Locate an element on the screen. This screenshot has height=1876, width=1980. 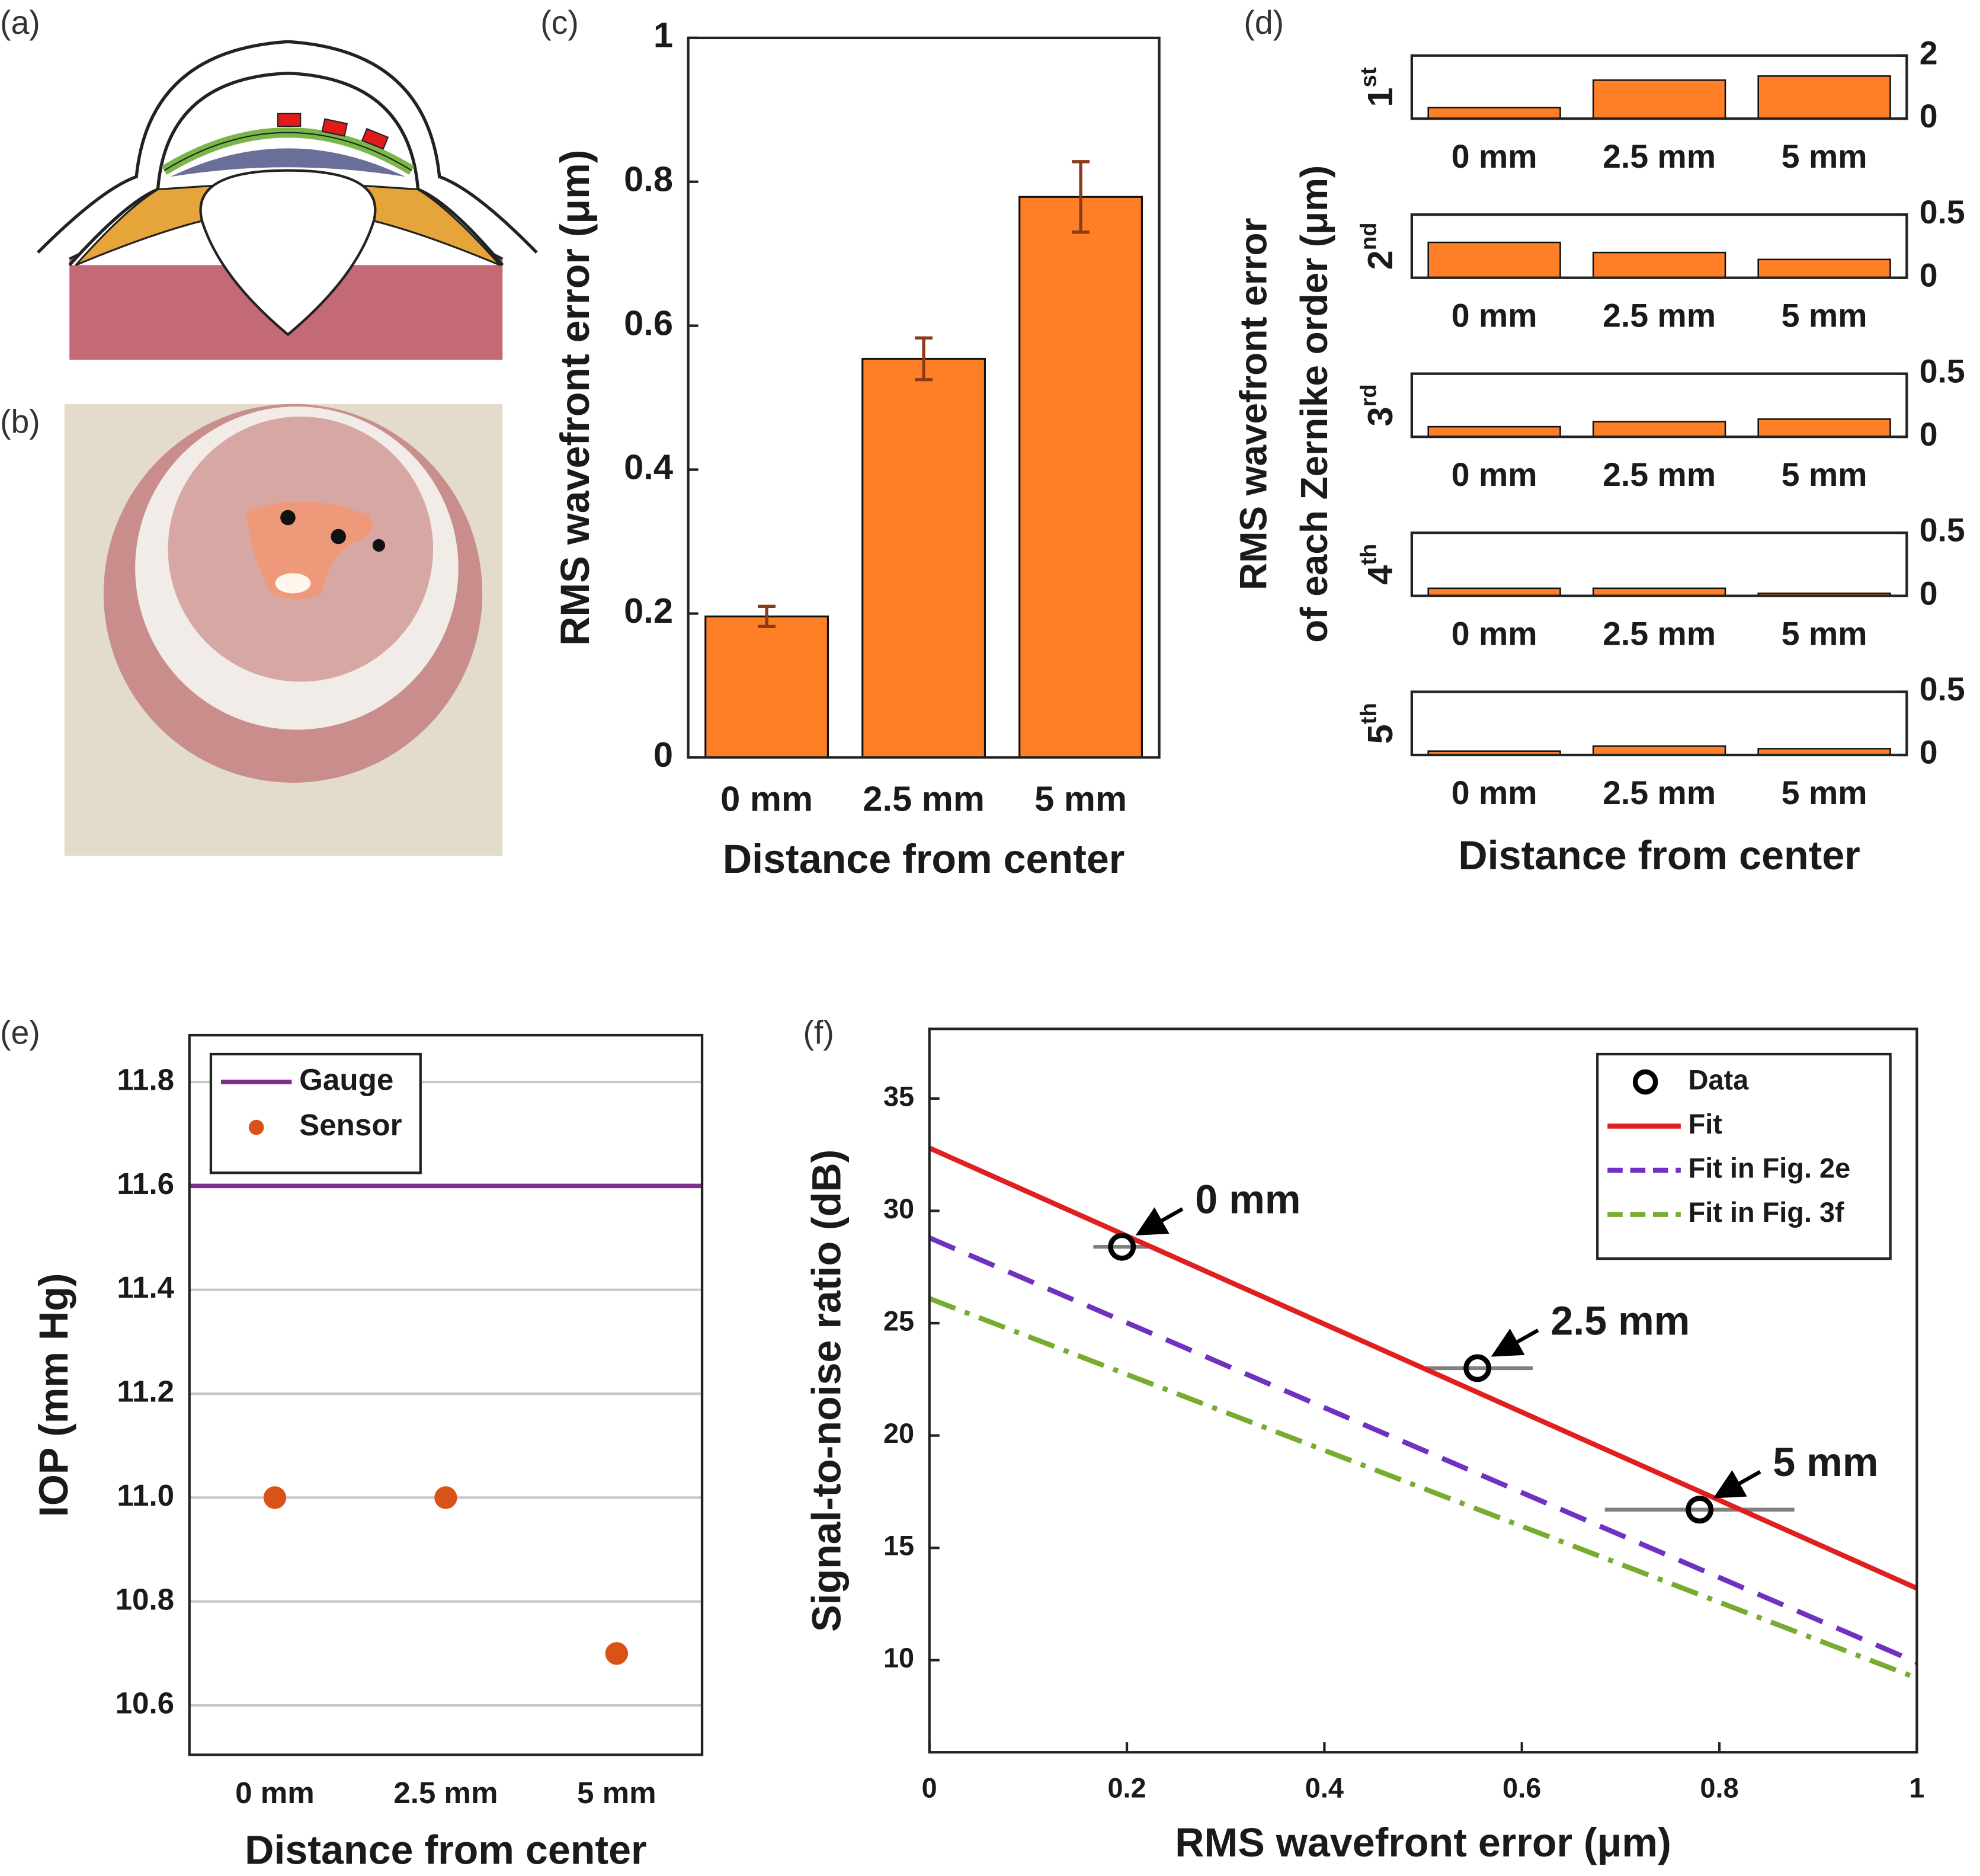
y-axis-label: Signal-to-noise ratio (dB) is located at coordinates (826, 1391).